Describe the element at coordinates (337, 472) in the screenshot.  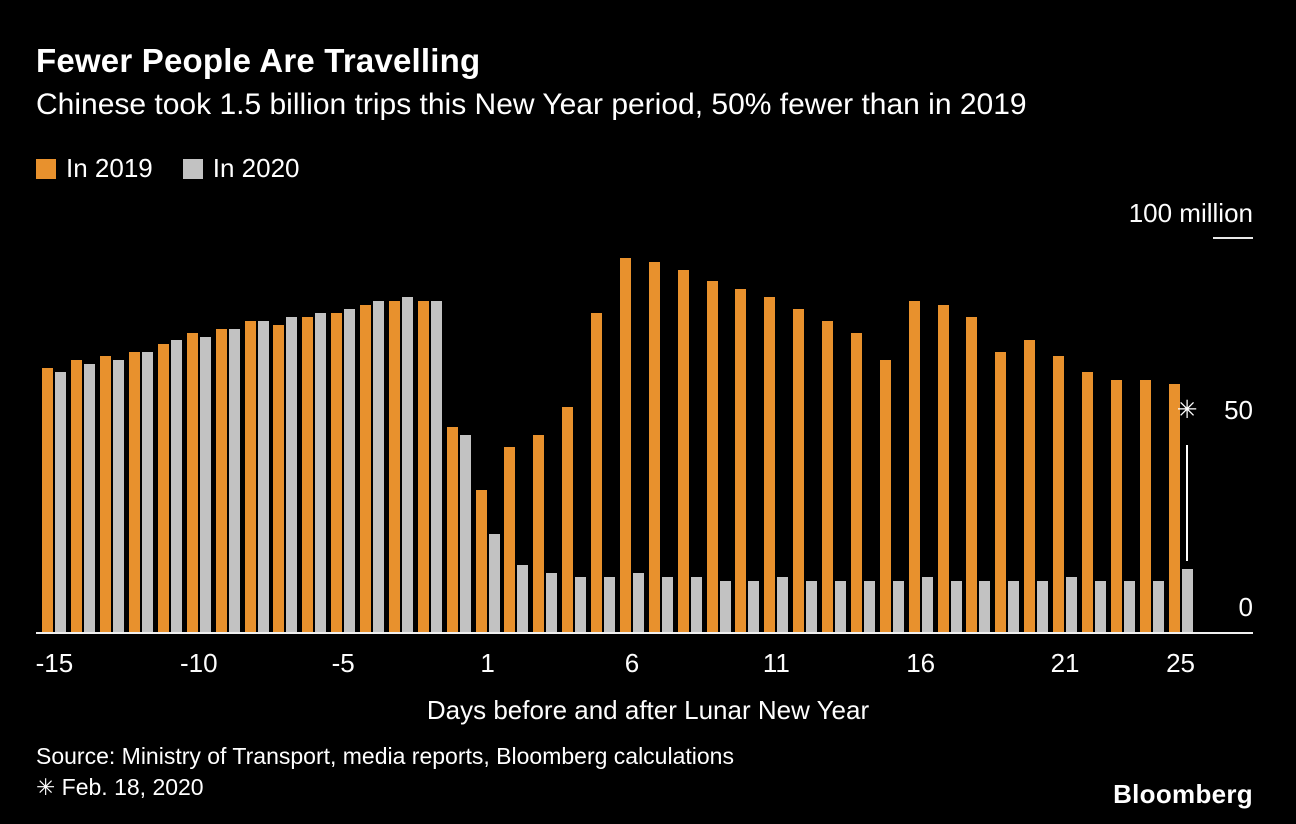
I see `bar-in-2019-day--5` at that location.